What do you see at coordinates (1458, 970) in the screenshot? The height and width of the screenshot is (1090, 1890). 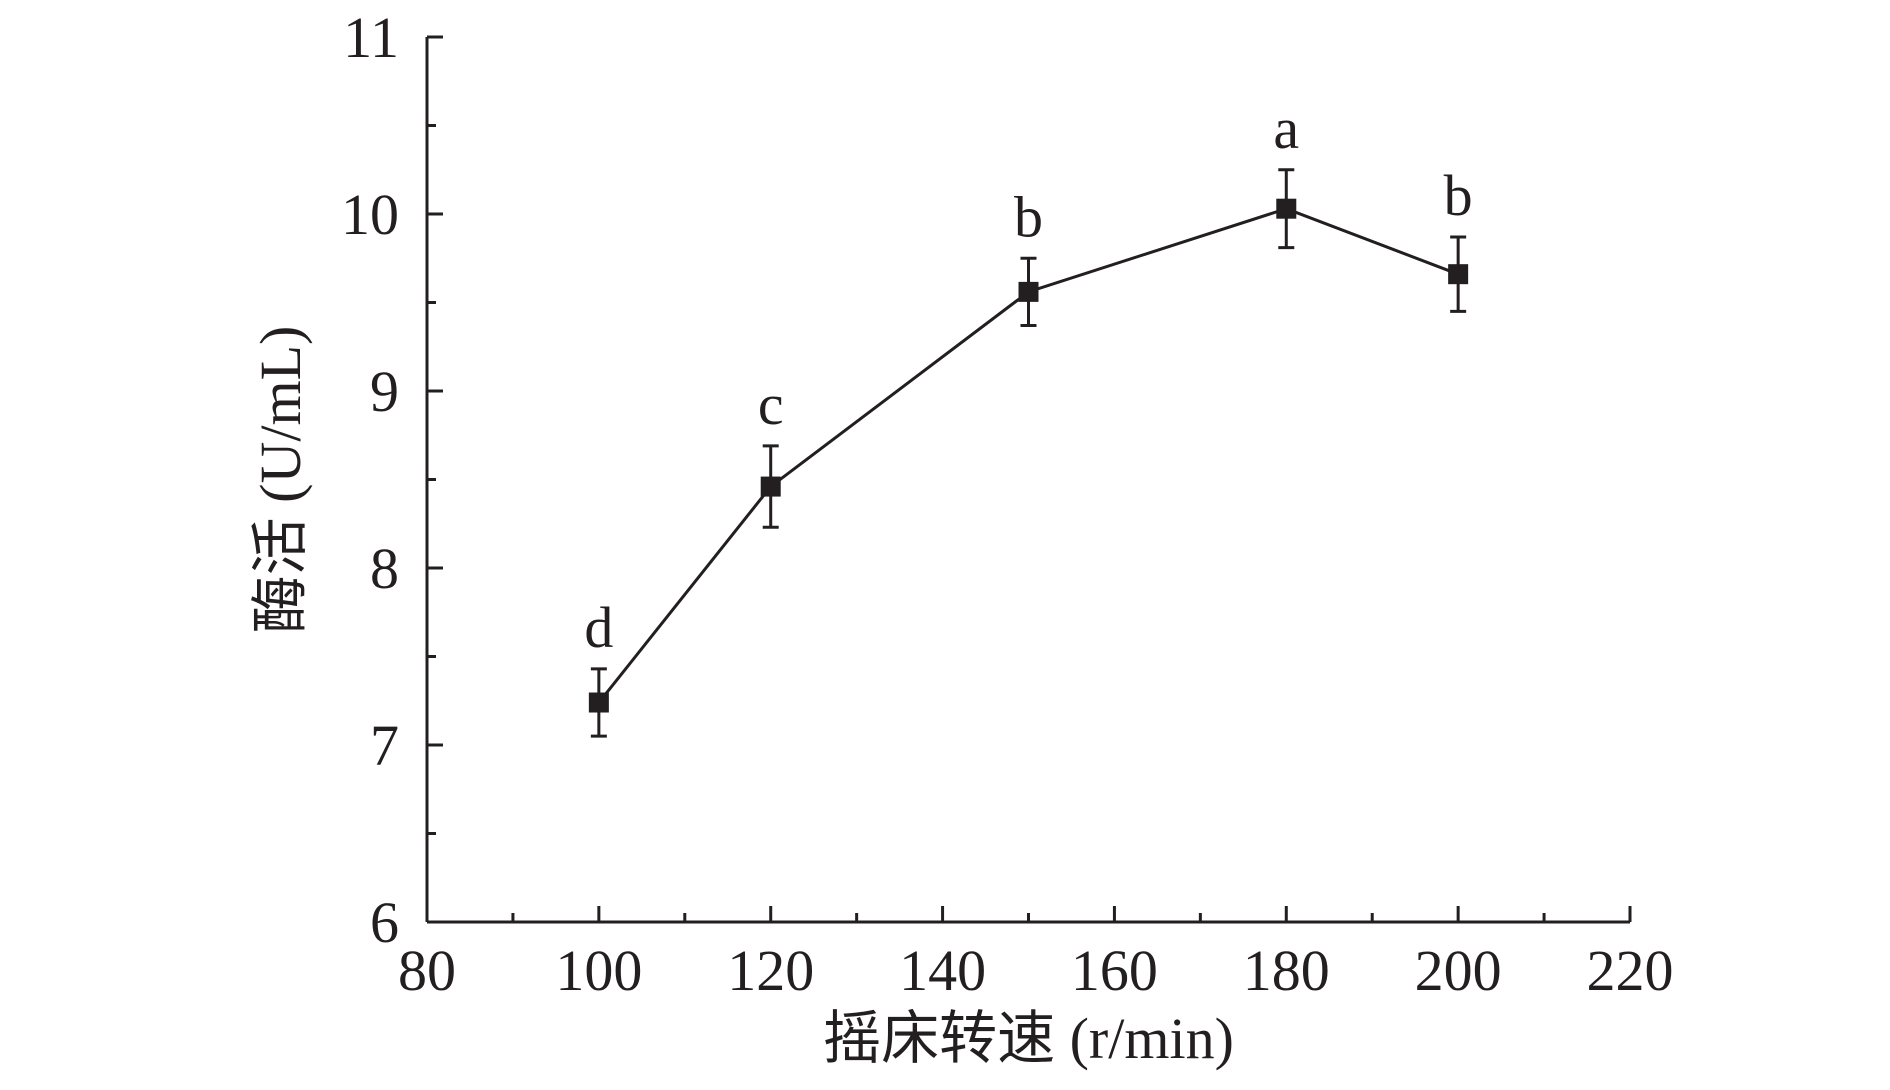 I see `x-tick-label: 200` at bounding box center [1458, 970].